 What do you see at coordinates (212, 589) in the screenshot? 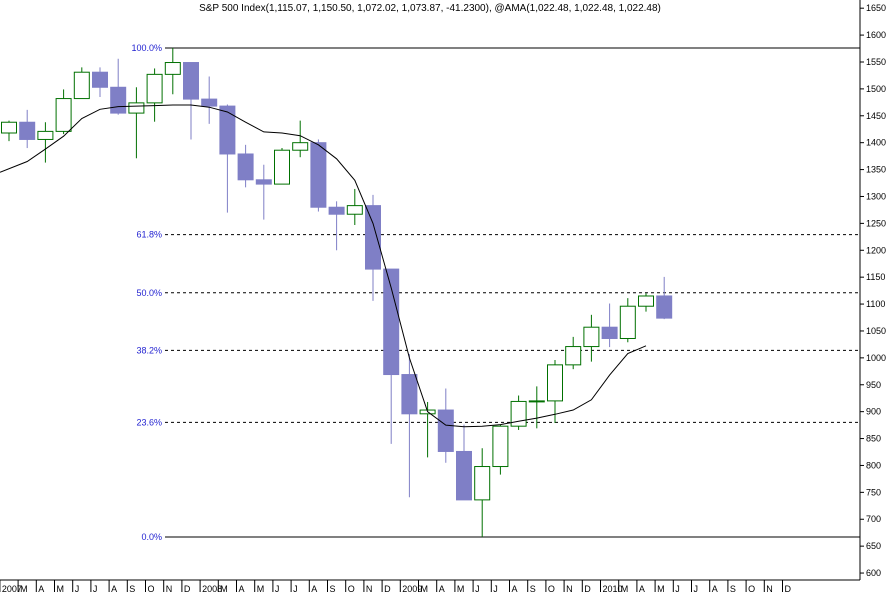
I see `x-tick-label: 2008` at bounding box center [212, 589].